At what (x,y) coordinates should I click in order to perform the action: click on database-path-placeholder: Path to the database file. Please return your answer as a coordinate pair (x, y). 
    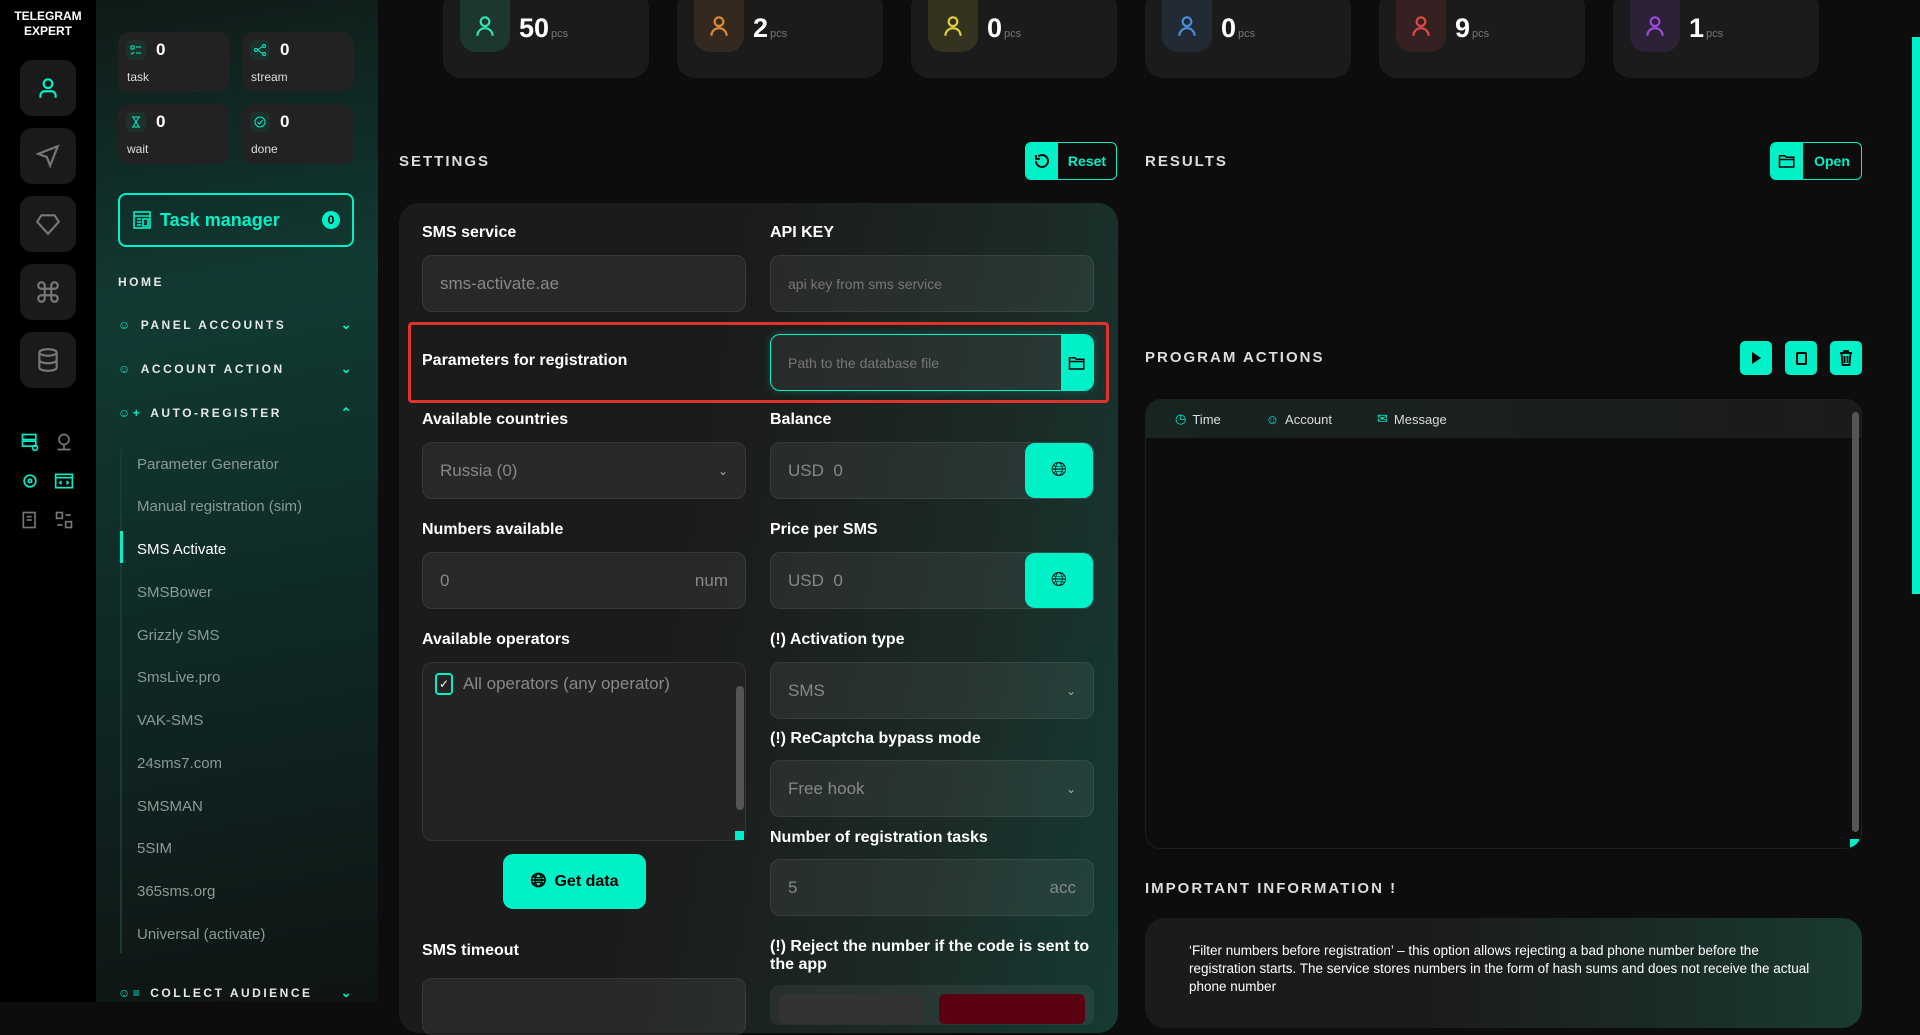
    Looking at the image, I should click on (863, 362).